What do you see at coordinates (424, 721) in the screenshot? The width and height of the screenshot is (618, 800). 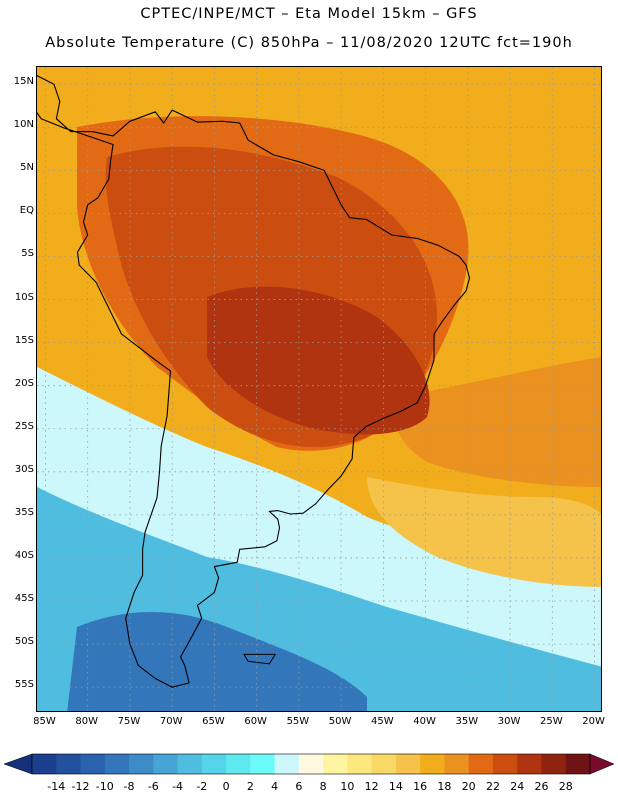 I see `lon-label-40w: 40W` at bounding box center [424, 721].